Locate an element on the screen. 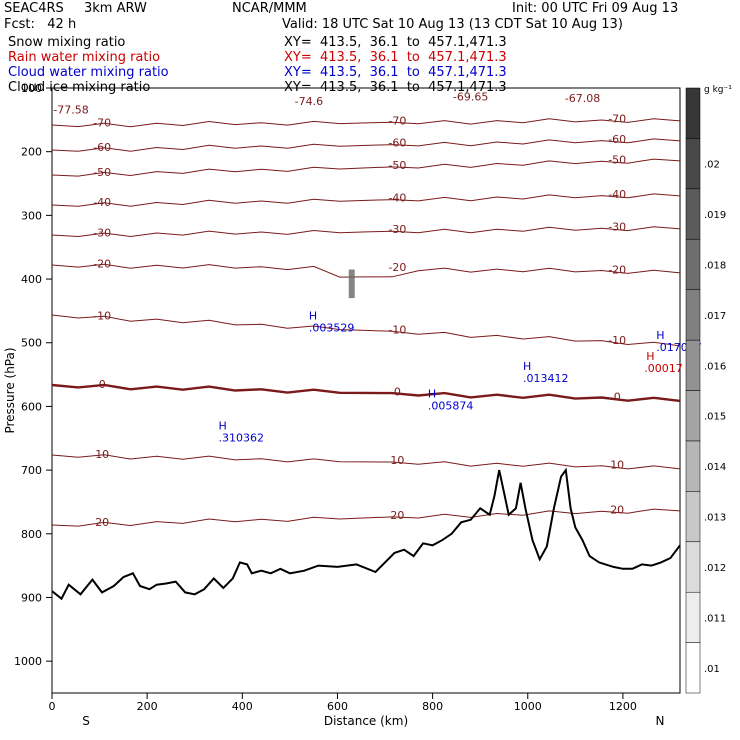 The width and height of the screenshot is (740, 740). legend-rain: Rain water mixing ratio is located at coordinates (84, 57).